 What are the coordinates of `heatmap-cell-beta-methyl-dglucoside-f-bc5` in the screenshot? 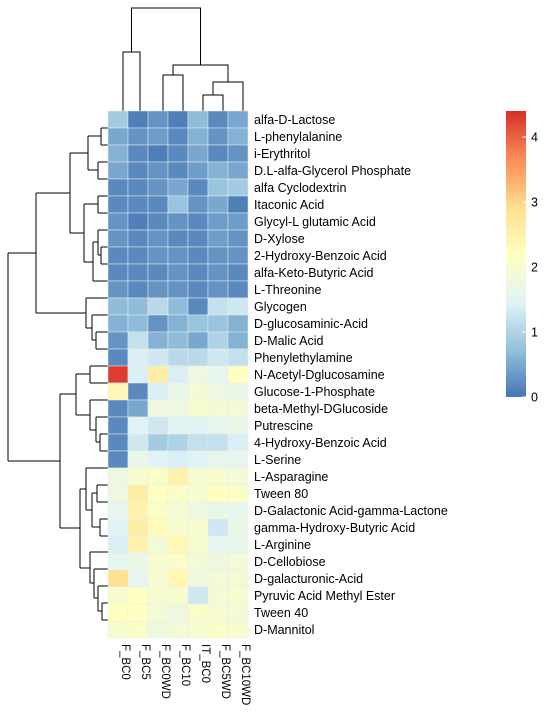 It's located at (138, 408).